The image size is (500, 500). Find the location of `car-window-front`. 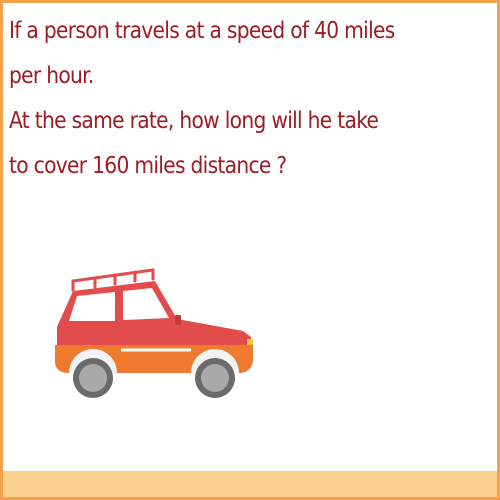

car-window-front is located at coordinates (146, 304).